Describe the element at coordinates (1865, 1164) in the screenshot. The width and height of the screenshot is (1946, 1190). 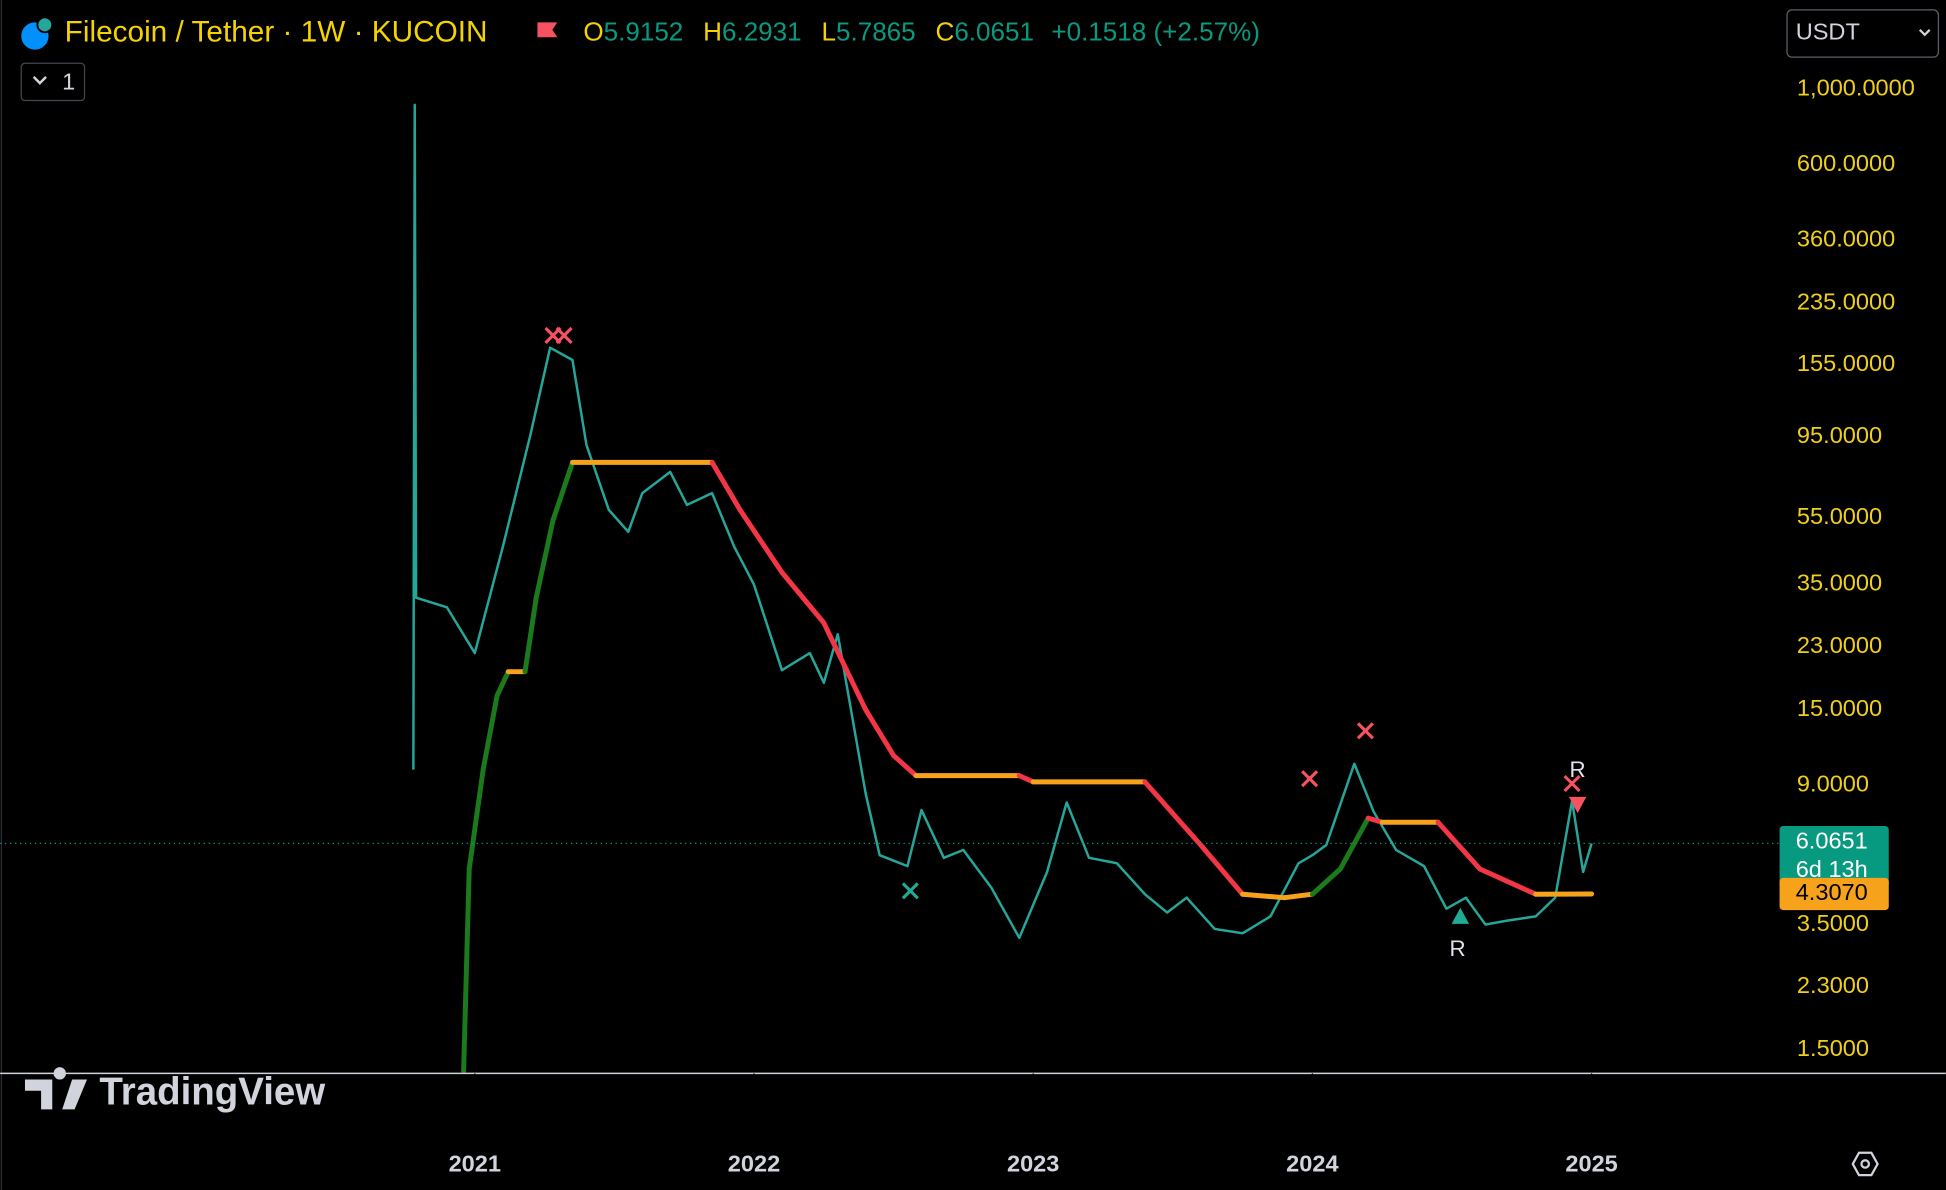
I see `settings-button` at that location.